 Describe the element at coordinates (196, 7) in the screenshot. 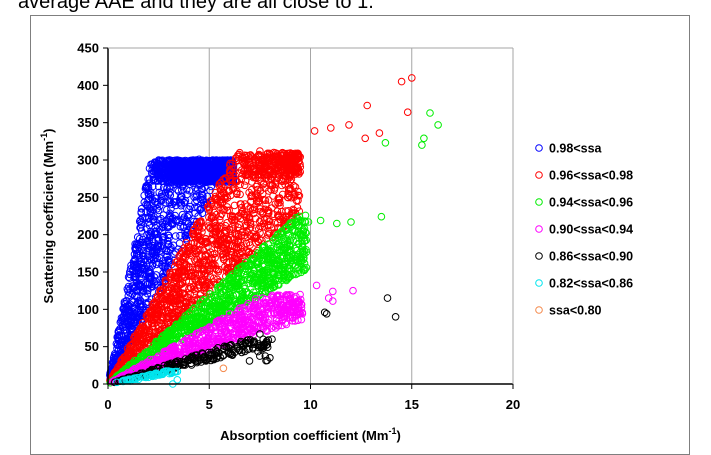

I see `caption-text-fragment: average AAE and they are all close to 1.` at that location.